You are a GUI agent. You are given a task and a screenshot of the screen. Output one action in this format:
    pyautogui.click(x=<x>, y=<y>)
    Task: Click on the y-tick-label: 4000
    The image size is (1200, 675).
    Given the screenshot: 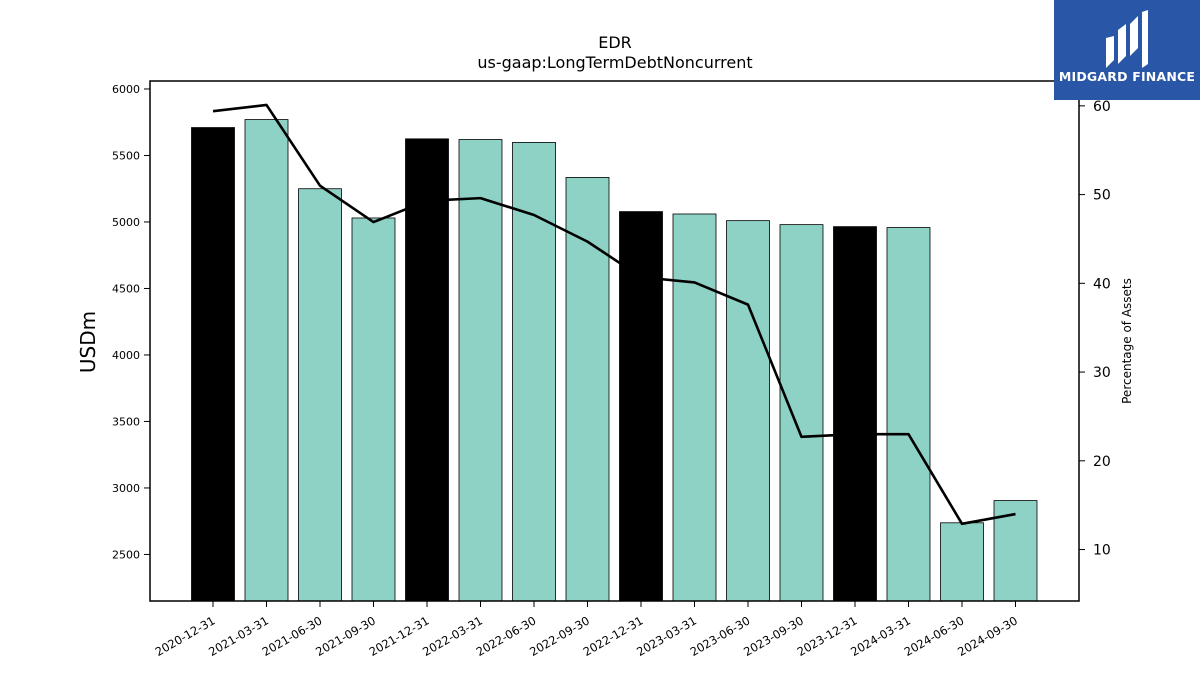 What is the action you would take?
    pyautogui.click(x=126, y=355)
    